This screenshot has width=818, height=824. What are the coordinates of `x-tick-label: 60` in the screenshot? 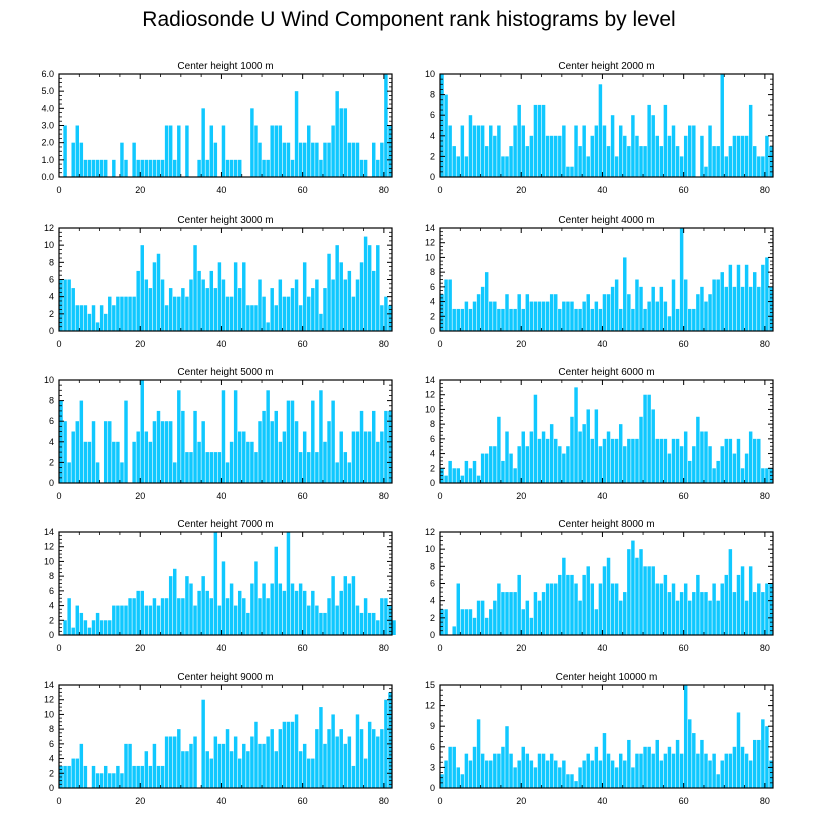 It's located at (303, 190).